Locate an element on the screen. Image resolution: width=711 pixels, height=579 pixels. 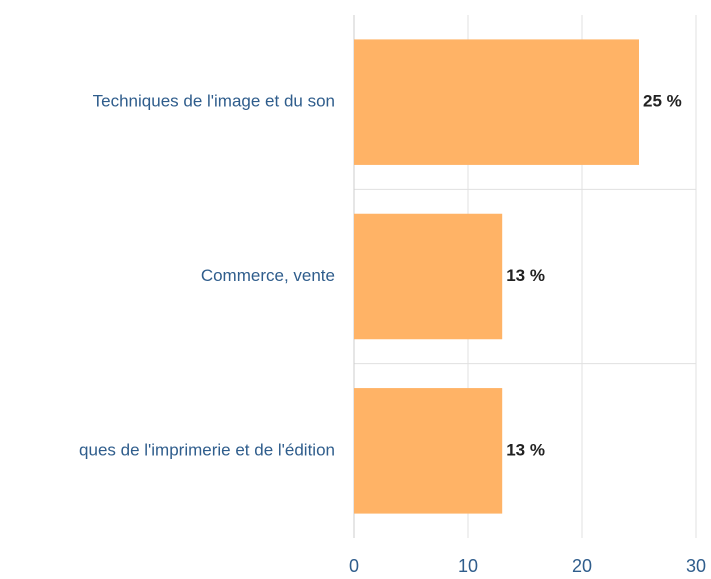
category-label: ques de l'imprimerie et de l'édition is located at coordinates (207, 449).